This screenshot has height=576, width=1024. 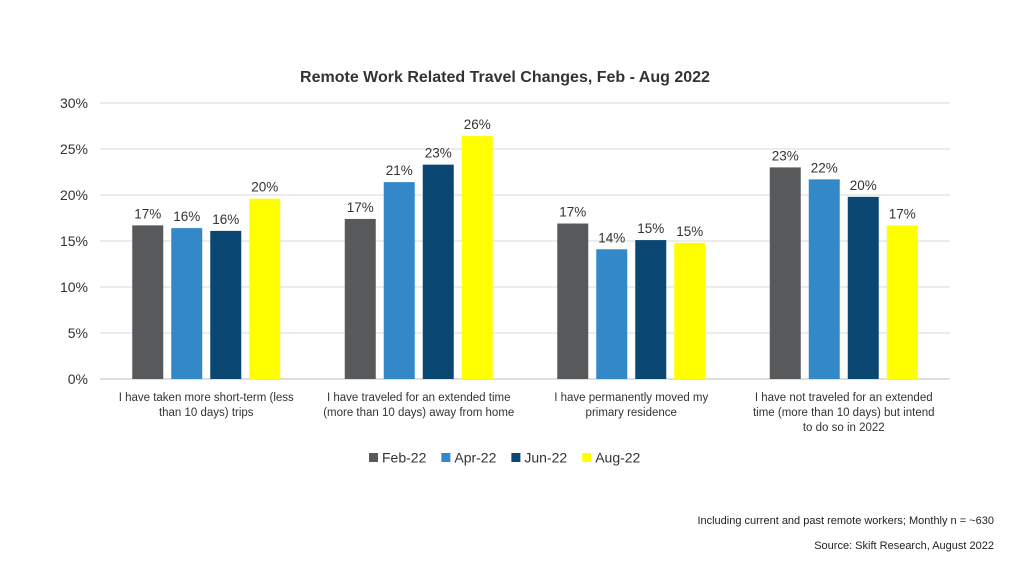 What do you see at coordinates (545, 458) in the screenshot?
I see `legend-label: Jun-22` at bounding box center [545, 458].